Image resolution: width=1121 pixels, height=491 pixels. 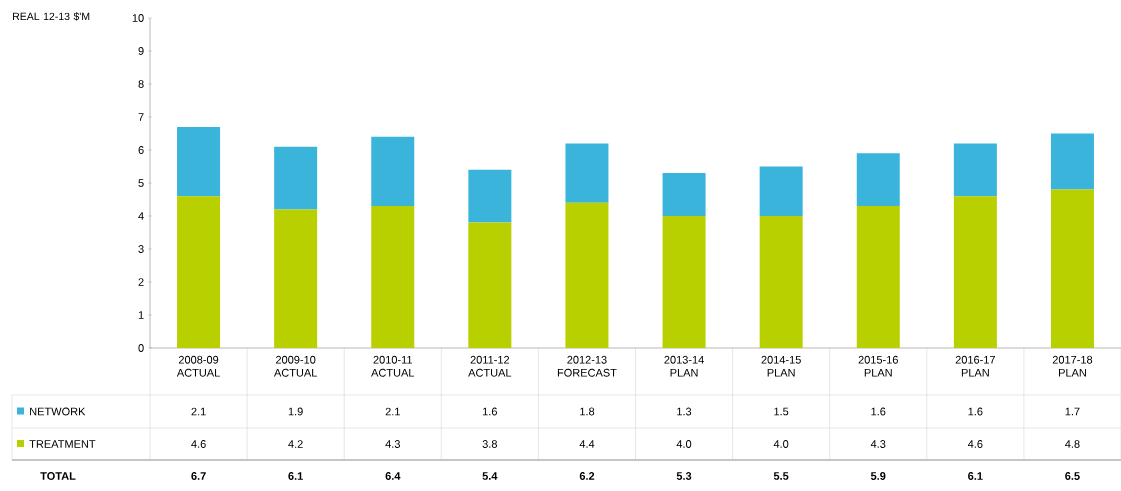 I want to click on text: 6.5, so click(x=1072, y=476).